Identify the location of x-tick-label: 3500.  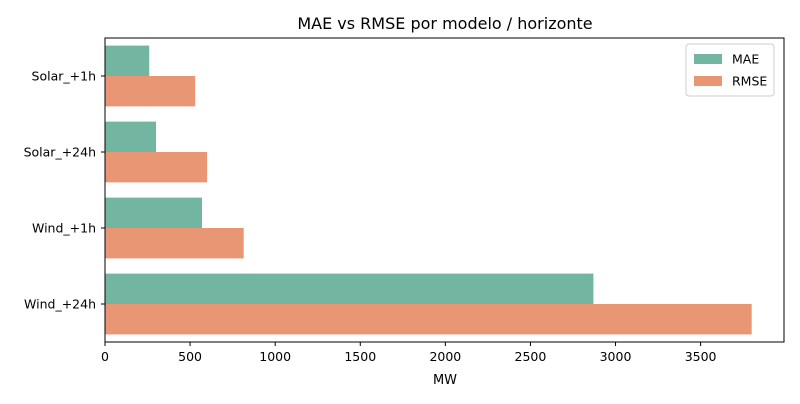
(701, 356).